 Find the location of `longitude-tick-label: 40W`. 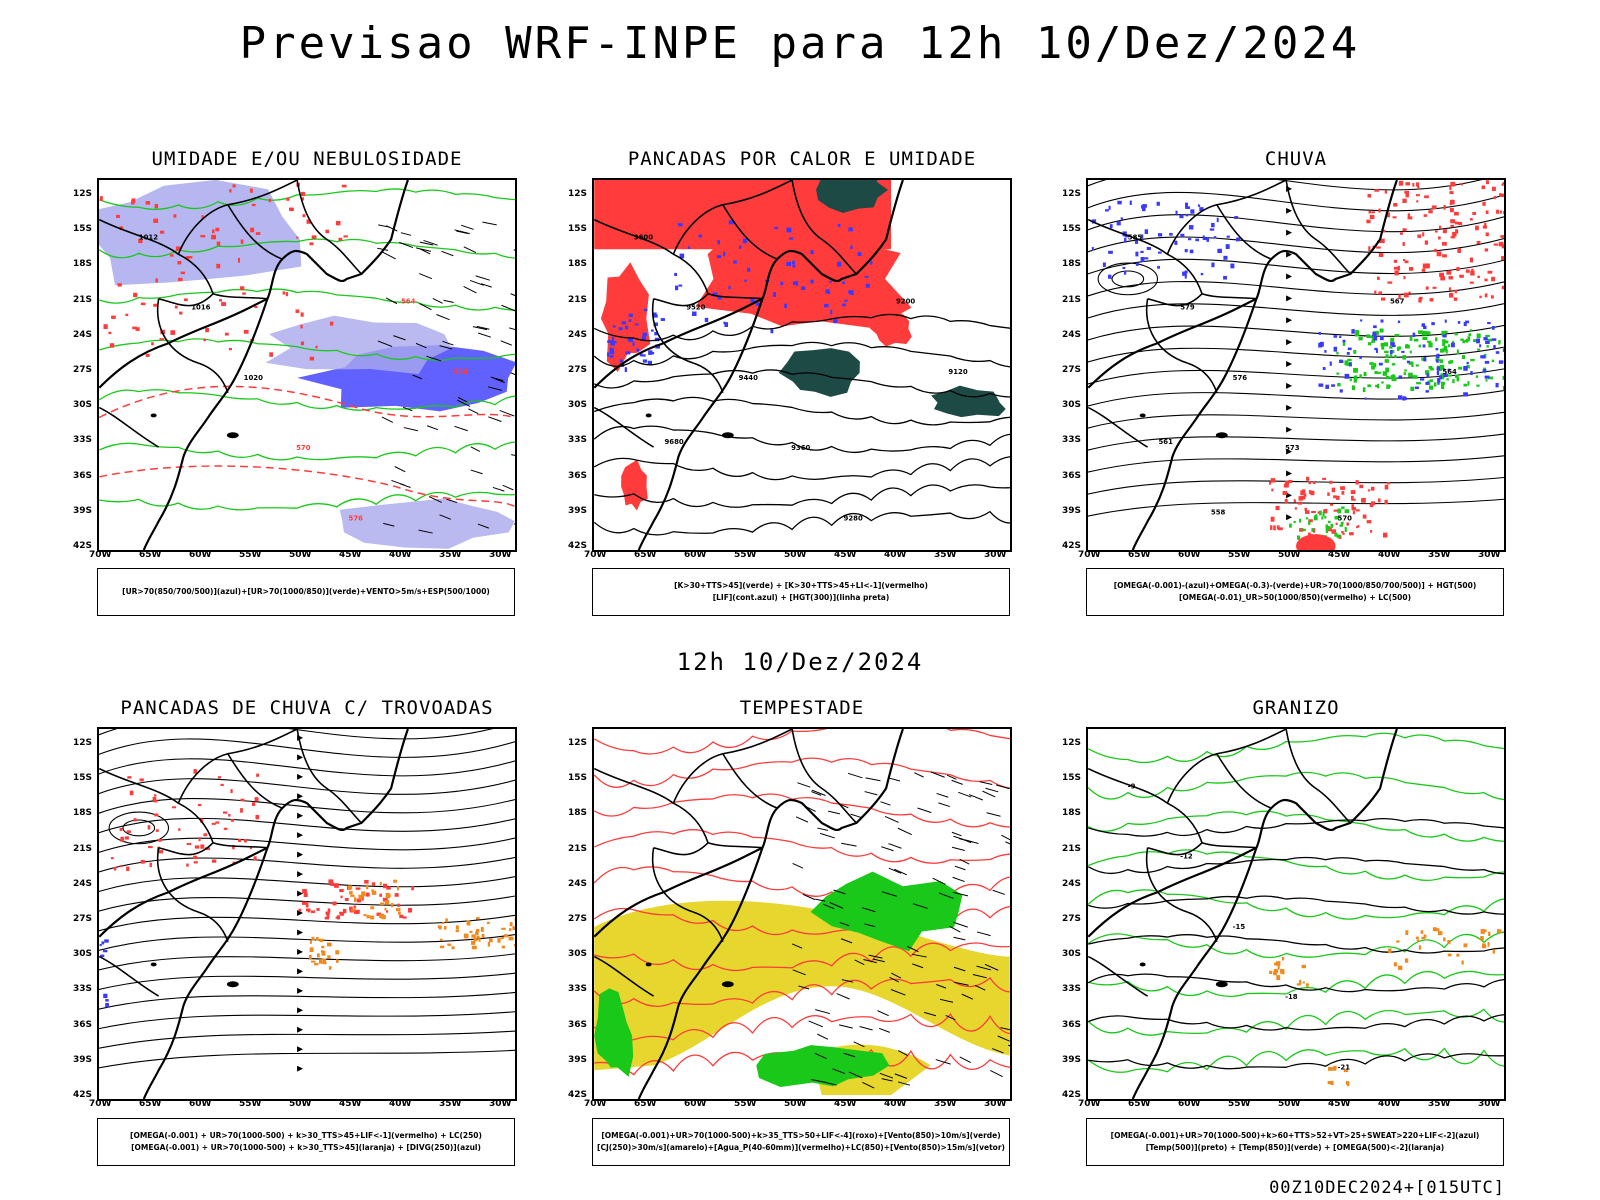

longitude-tick-label: 40W is located at coordinates (895, 1104).